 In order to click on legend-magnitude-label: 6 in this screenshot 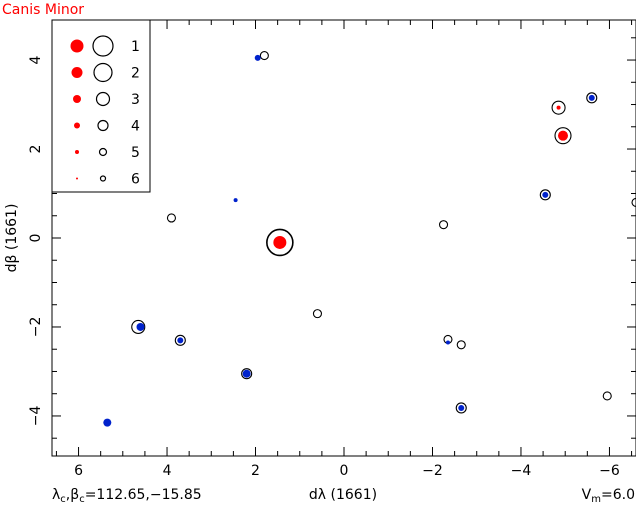, I will do `click(135, 180)`.